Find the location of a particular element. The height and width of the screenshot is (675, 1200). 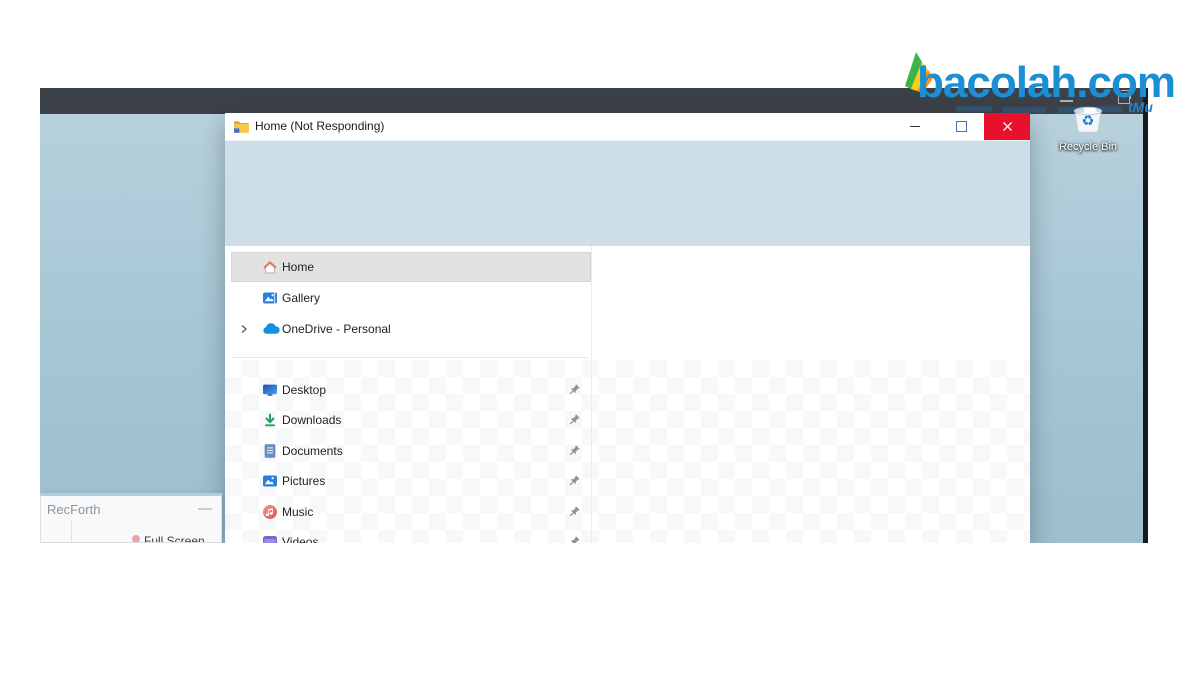

sidebar-item-gallery: Gallery is located at coordinates (411, 298).